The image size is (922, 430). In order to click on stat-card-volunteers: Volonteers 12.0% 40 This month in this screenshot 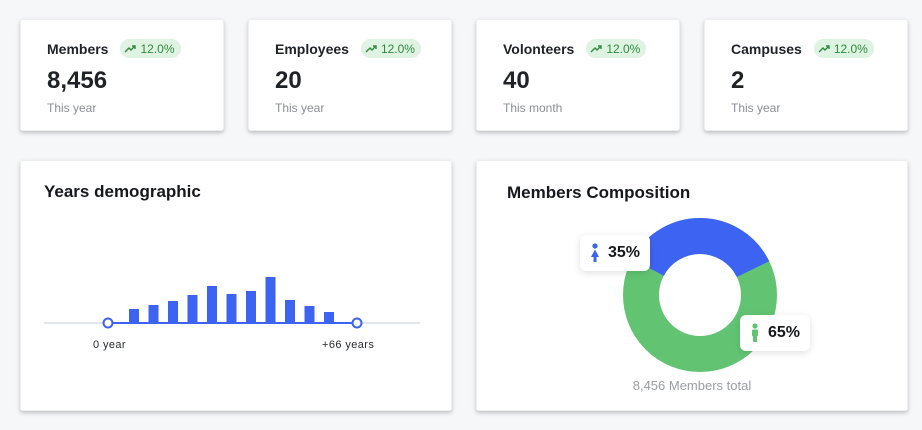, I will do `click(578, 75)`.